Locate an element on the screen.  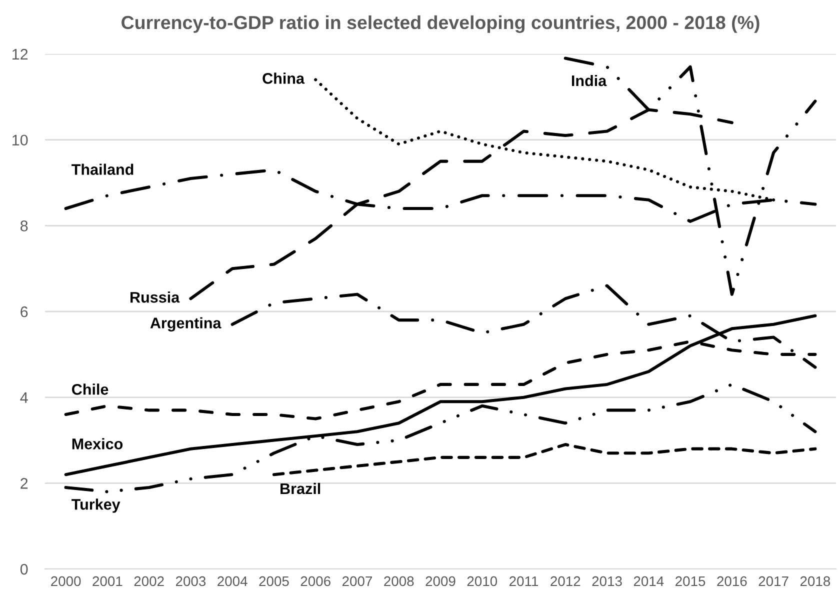
x-tick-label: 2016 is located at coordinates (732, 581).